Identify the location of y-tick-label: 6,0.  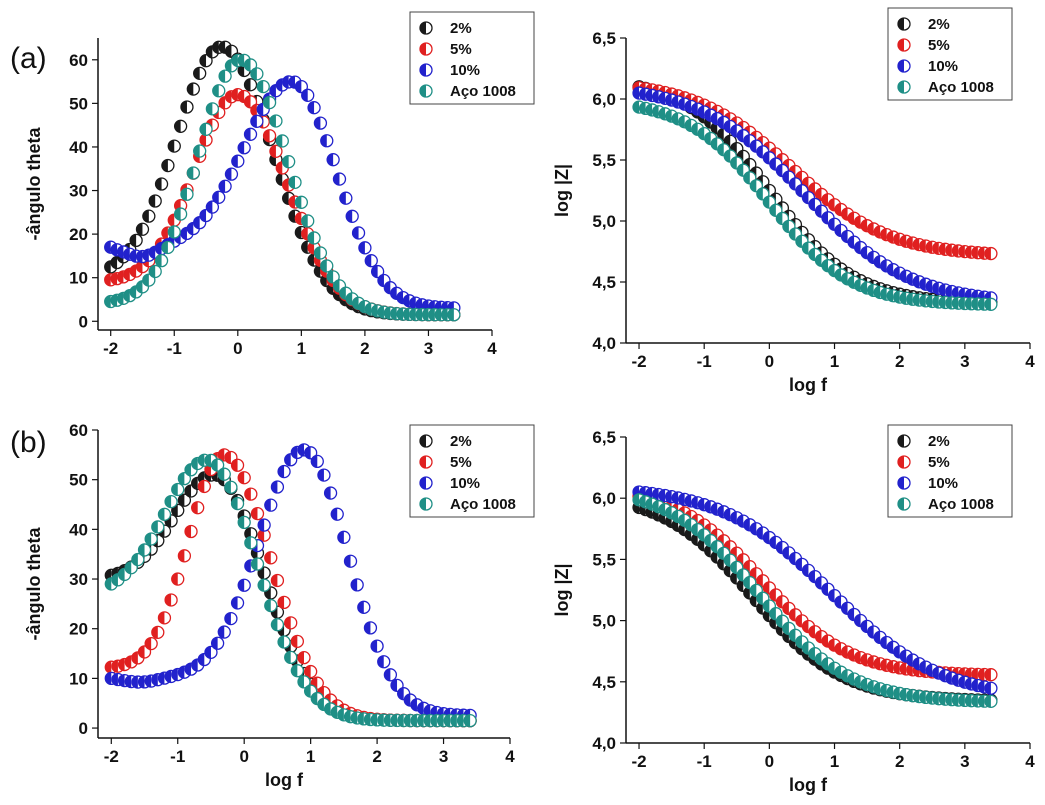
(604, 99).